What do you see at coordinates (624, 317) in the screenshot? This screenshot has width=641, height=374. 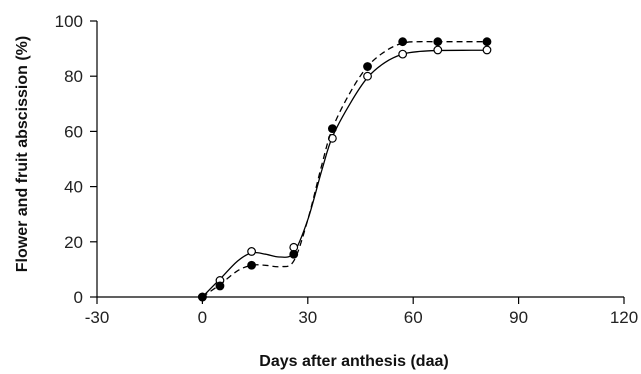 I see `x-tick-label: 120` at bounding box center [624, 317].